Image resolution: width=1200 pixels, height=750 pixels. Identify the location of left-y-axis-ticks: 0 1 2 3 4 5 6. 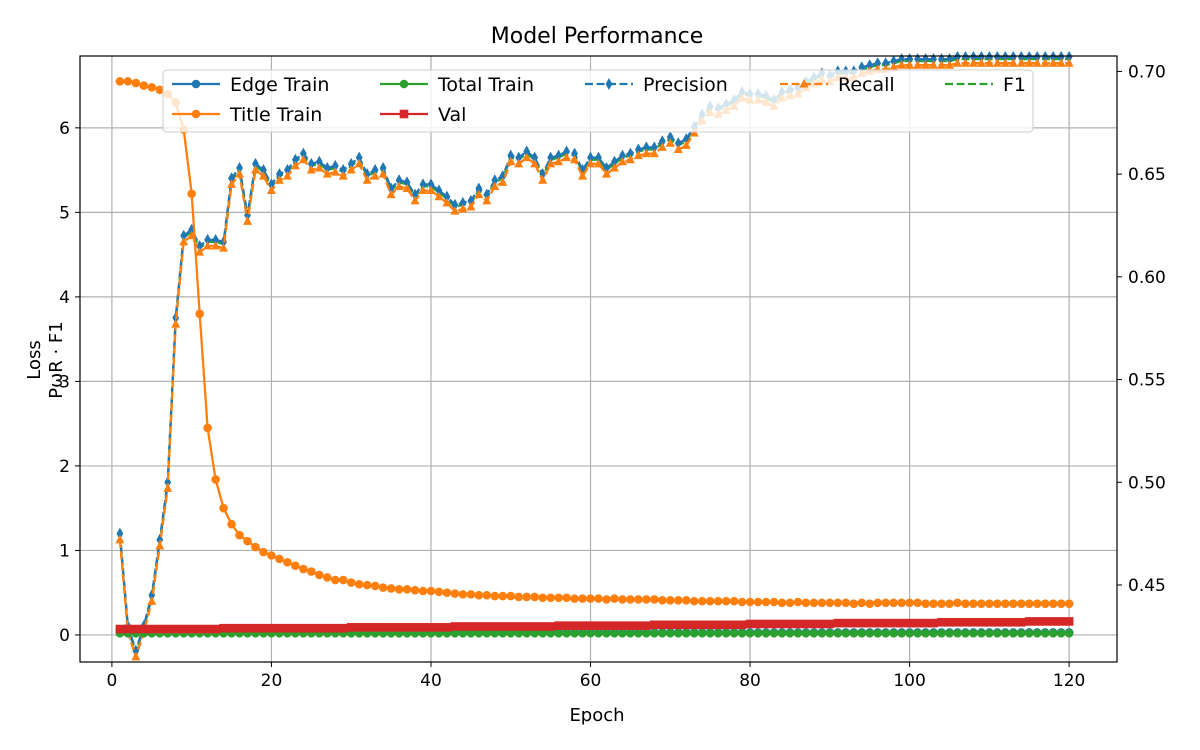
(69, 382).